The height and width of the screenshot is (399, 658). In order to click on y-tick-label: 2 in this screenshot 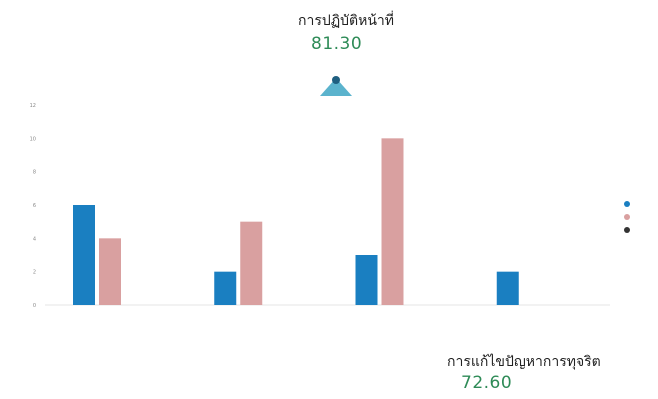, I will do `click(34, 273)`.